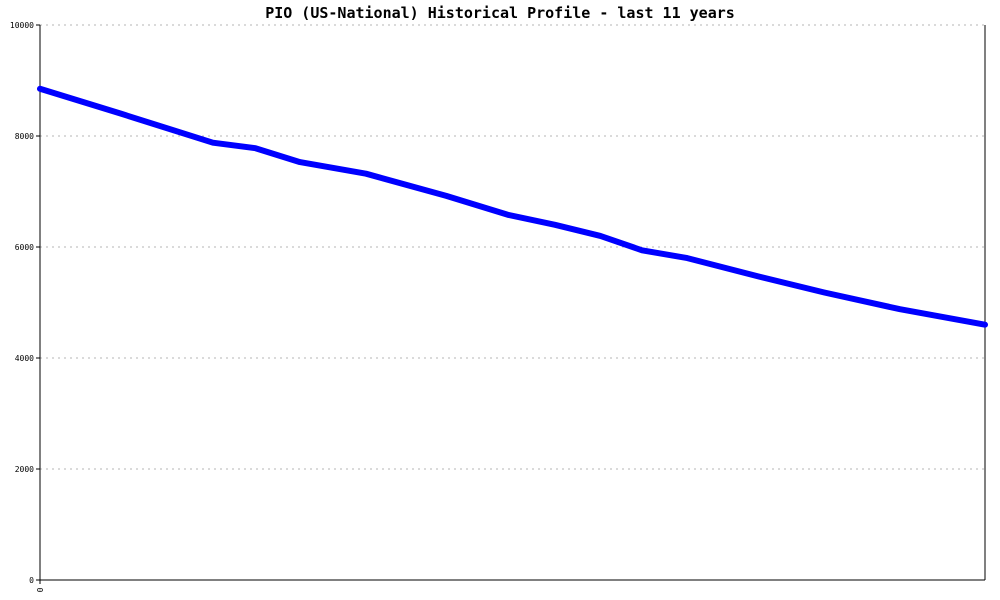 The width and height of the screenshot is (1000, 600). I want to click on y-tick-label-0: 0, so click(31, 580).